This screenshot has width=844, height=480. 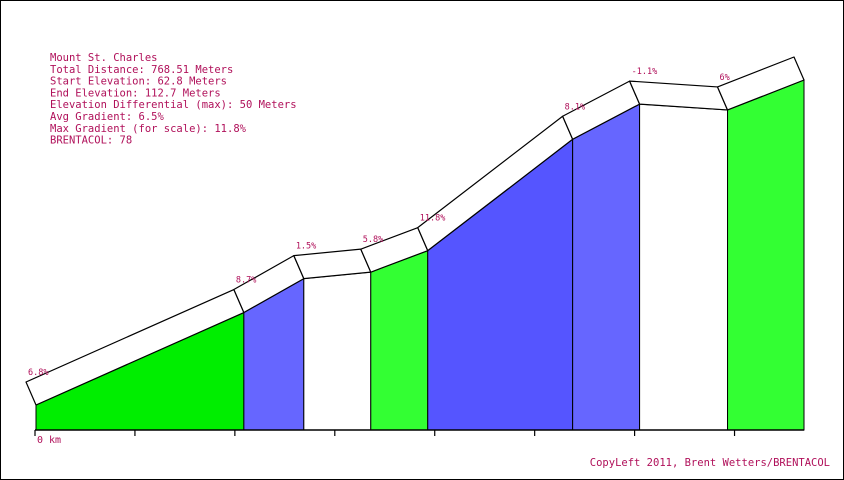 I want to click on copyright-credit: CopyLeft 2011, Brent Wetters/BRENTACOL, so click(x=710, y=463).